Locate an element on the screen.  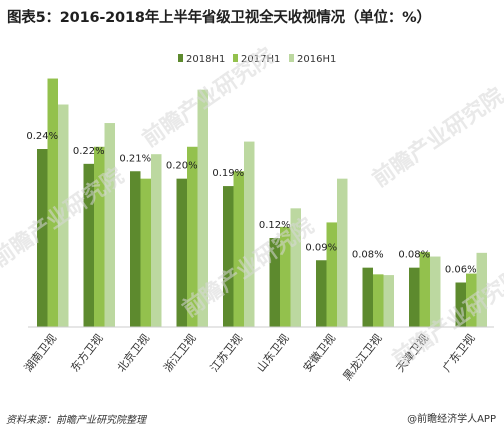
x-tick-label: 安徽卫视 is located at coordinates (319, 352).